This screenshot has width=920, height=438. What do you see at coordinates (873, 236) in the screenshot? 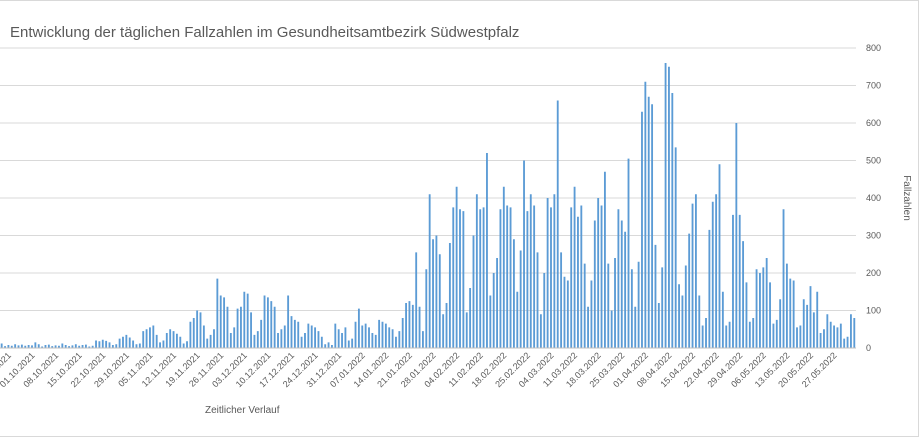
I see `y-tick-label: 300` at bounding box center [873, 236].